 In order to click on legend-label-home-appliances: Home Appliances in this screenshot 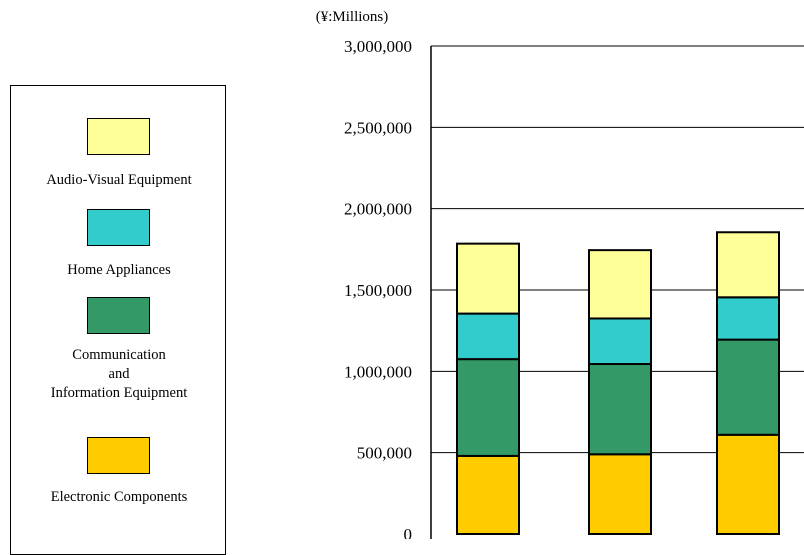, I will do `click(119, 270)`.